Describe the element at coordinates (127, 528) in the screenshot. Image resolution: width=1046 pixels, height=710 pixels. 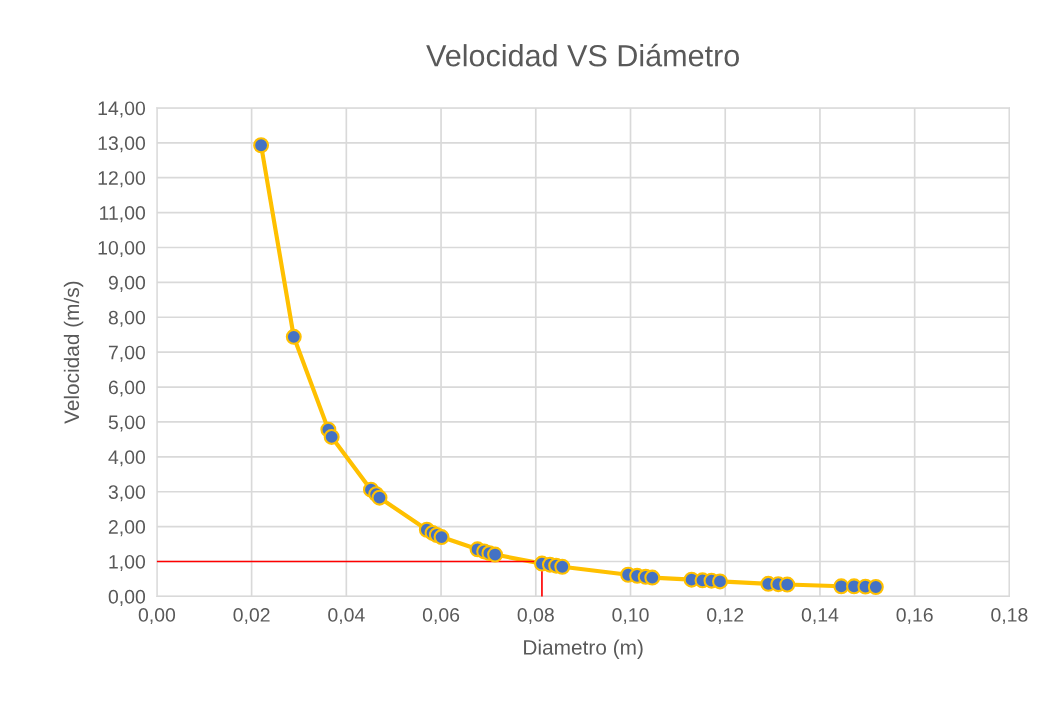
I see `y-tick-label: 2,00` at that location.